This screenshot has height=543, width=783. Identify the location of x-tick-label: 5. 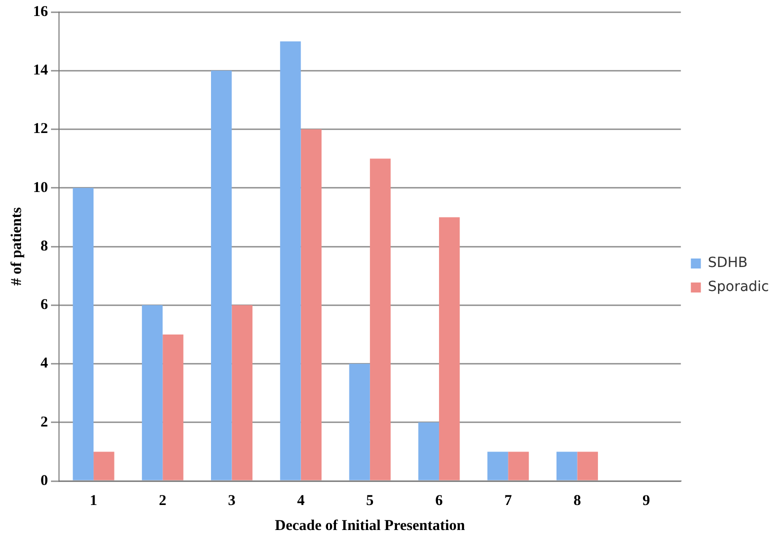
(370, 500).